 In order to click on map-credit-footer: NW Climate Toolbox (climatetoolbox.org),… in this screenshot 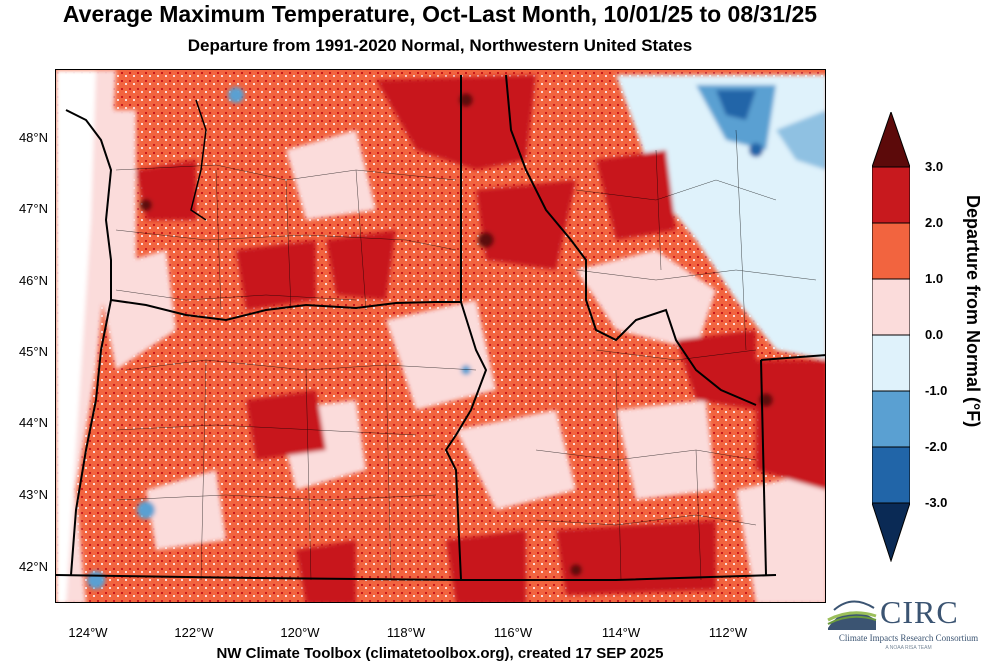, I will do `click(440, 653)`.